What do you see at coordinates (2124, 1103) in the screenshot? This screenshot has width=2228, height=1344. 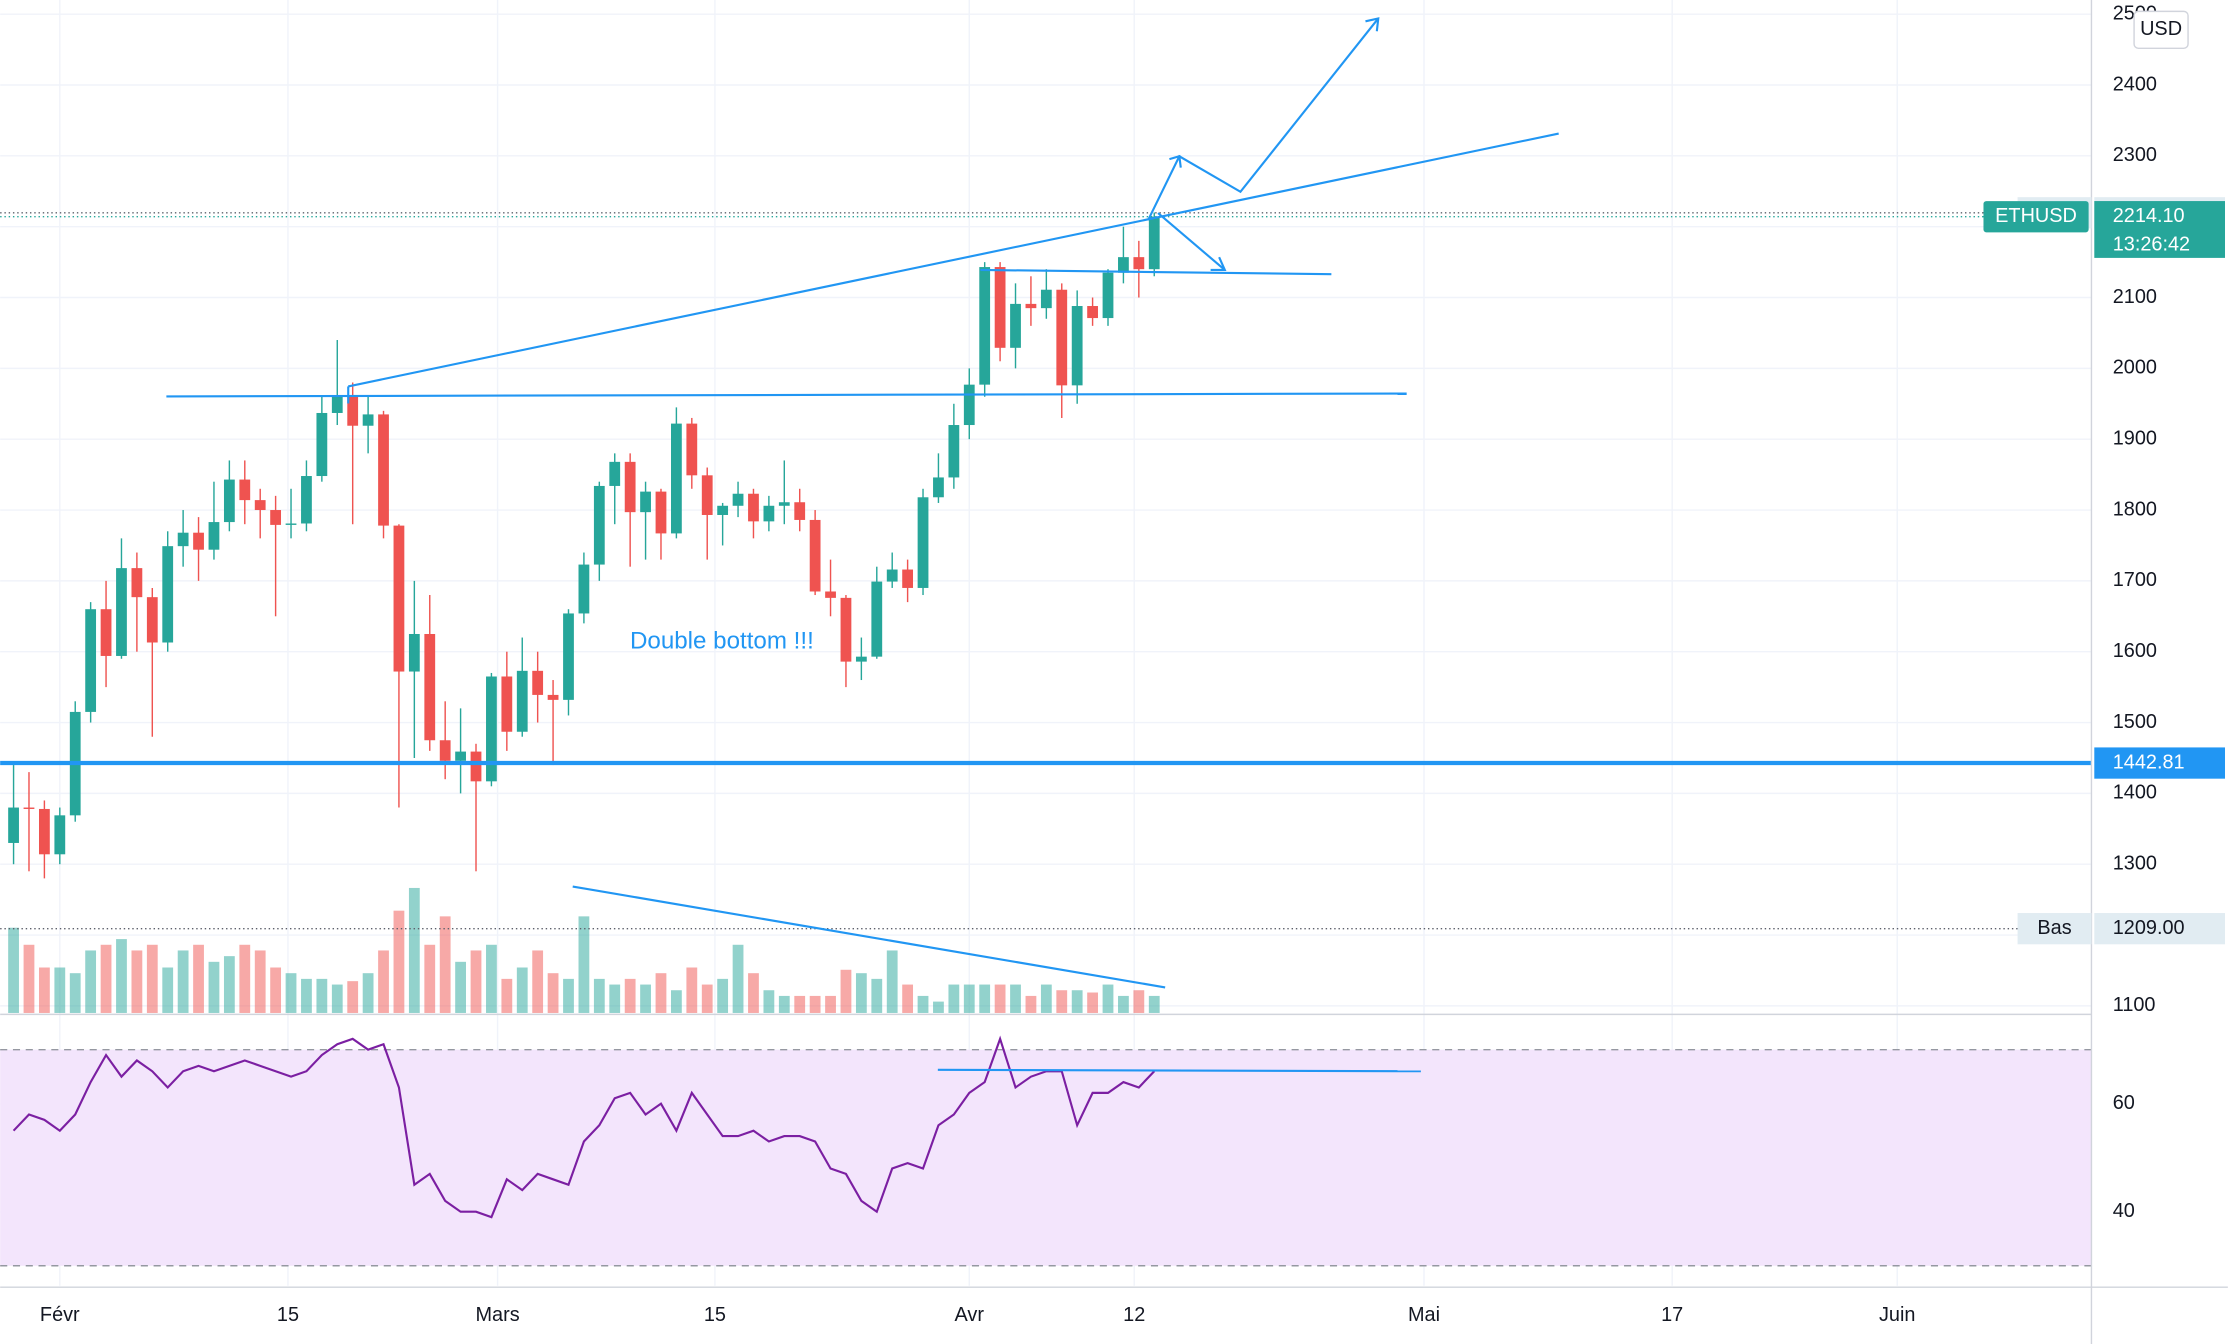 I see `y-tick-label: 60` at bounding box center [2124, 1103].